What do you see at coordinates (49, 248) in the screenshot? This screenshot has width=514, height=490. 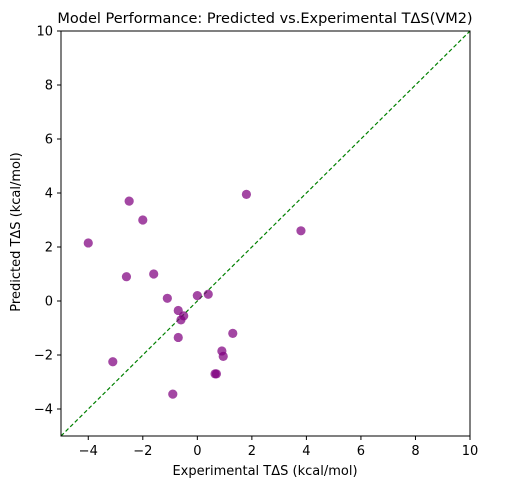 I see `y-tick-label: 2` at bounding box center [49, 248].